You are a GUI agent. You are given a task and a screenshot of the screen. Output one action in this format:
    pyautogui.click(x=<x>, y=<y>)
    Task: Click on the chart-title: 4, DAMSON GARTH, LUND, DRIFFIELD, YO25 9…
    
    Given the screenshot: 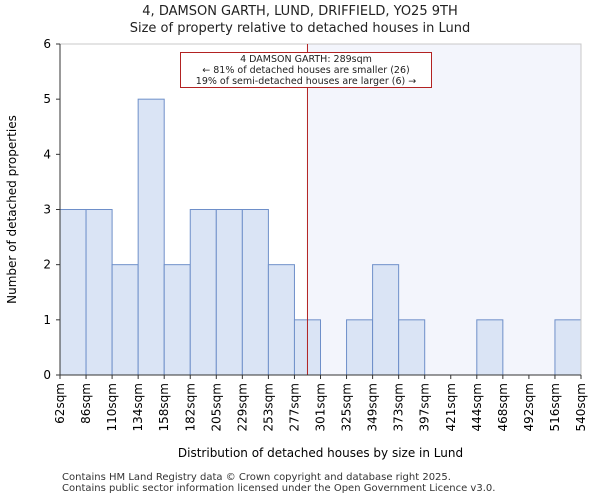 What is the action you would take?
    pyautogui.click(x=300, y=11)
    